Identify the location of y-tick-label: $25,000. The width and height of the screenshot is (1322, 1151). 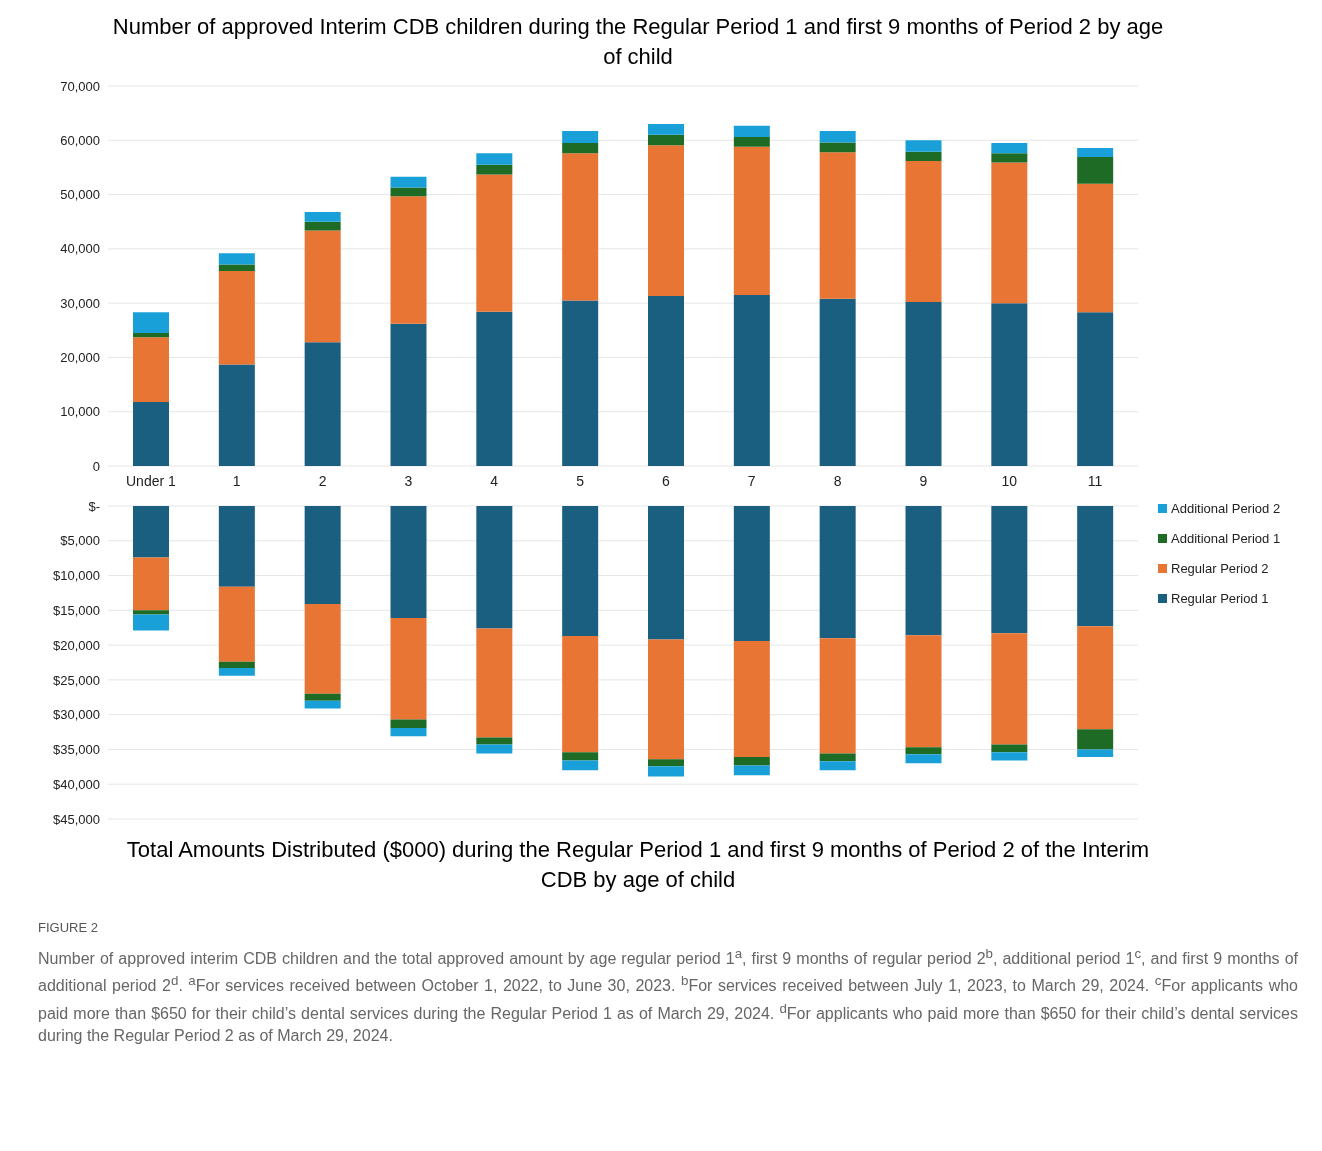
(76, 680).